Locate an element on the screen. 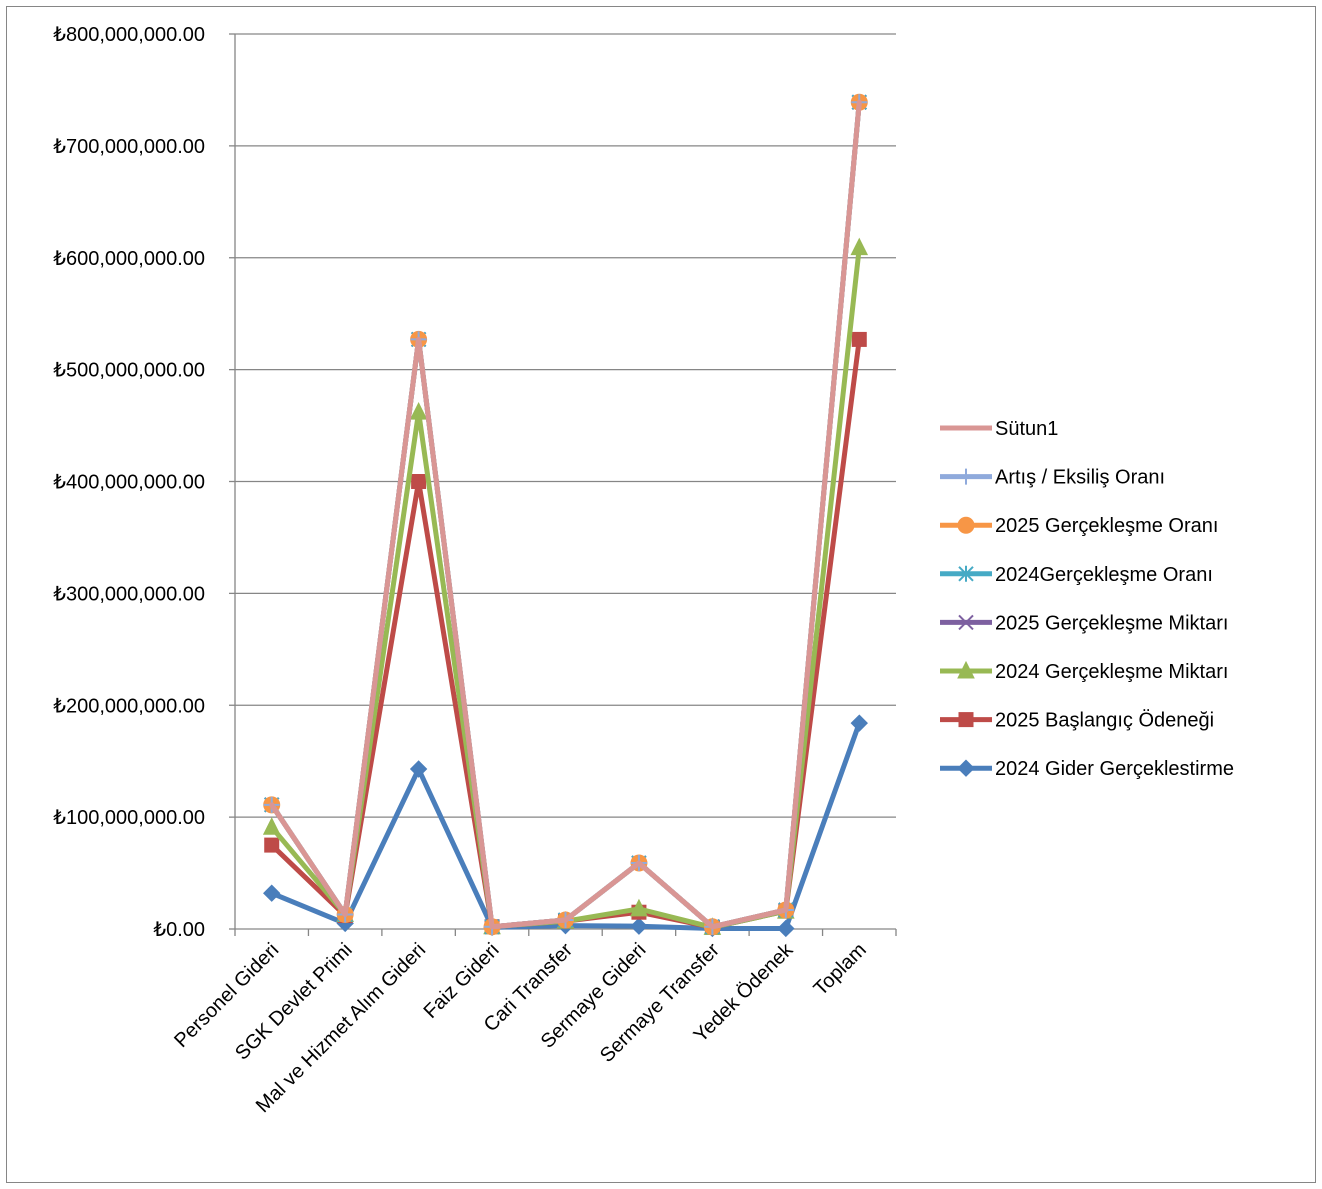  legend-label: 2024 Gider Gerçeklestirme is located at coordinates (1114, 769).